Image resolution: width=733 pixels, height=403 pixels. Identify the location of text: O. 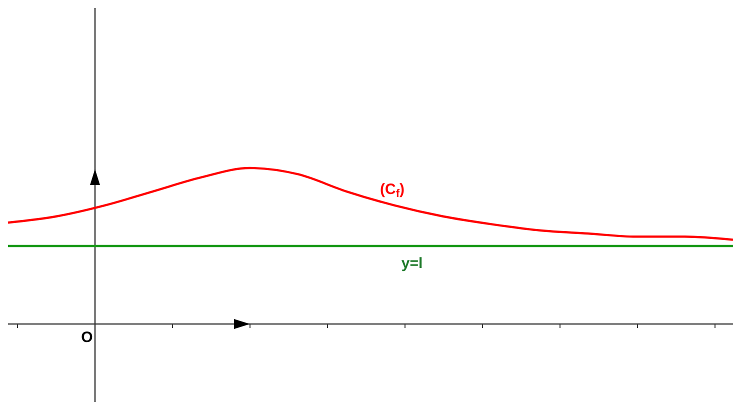
(87, 337).